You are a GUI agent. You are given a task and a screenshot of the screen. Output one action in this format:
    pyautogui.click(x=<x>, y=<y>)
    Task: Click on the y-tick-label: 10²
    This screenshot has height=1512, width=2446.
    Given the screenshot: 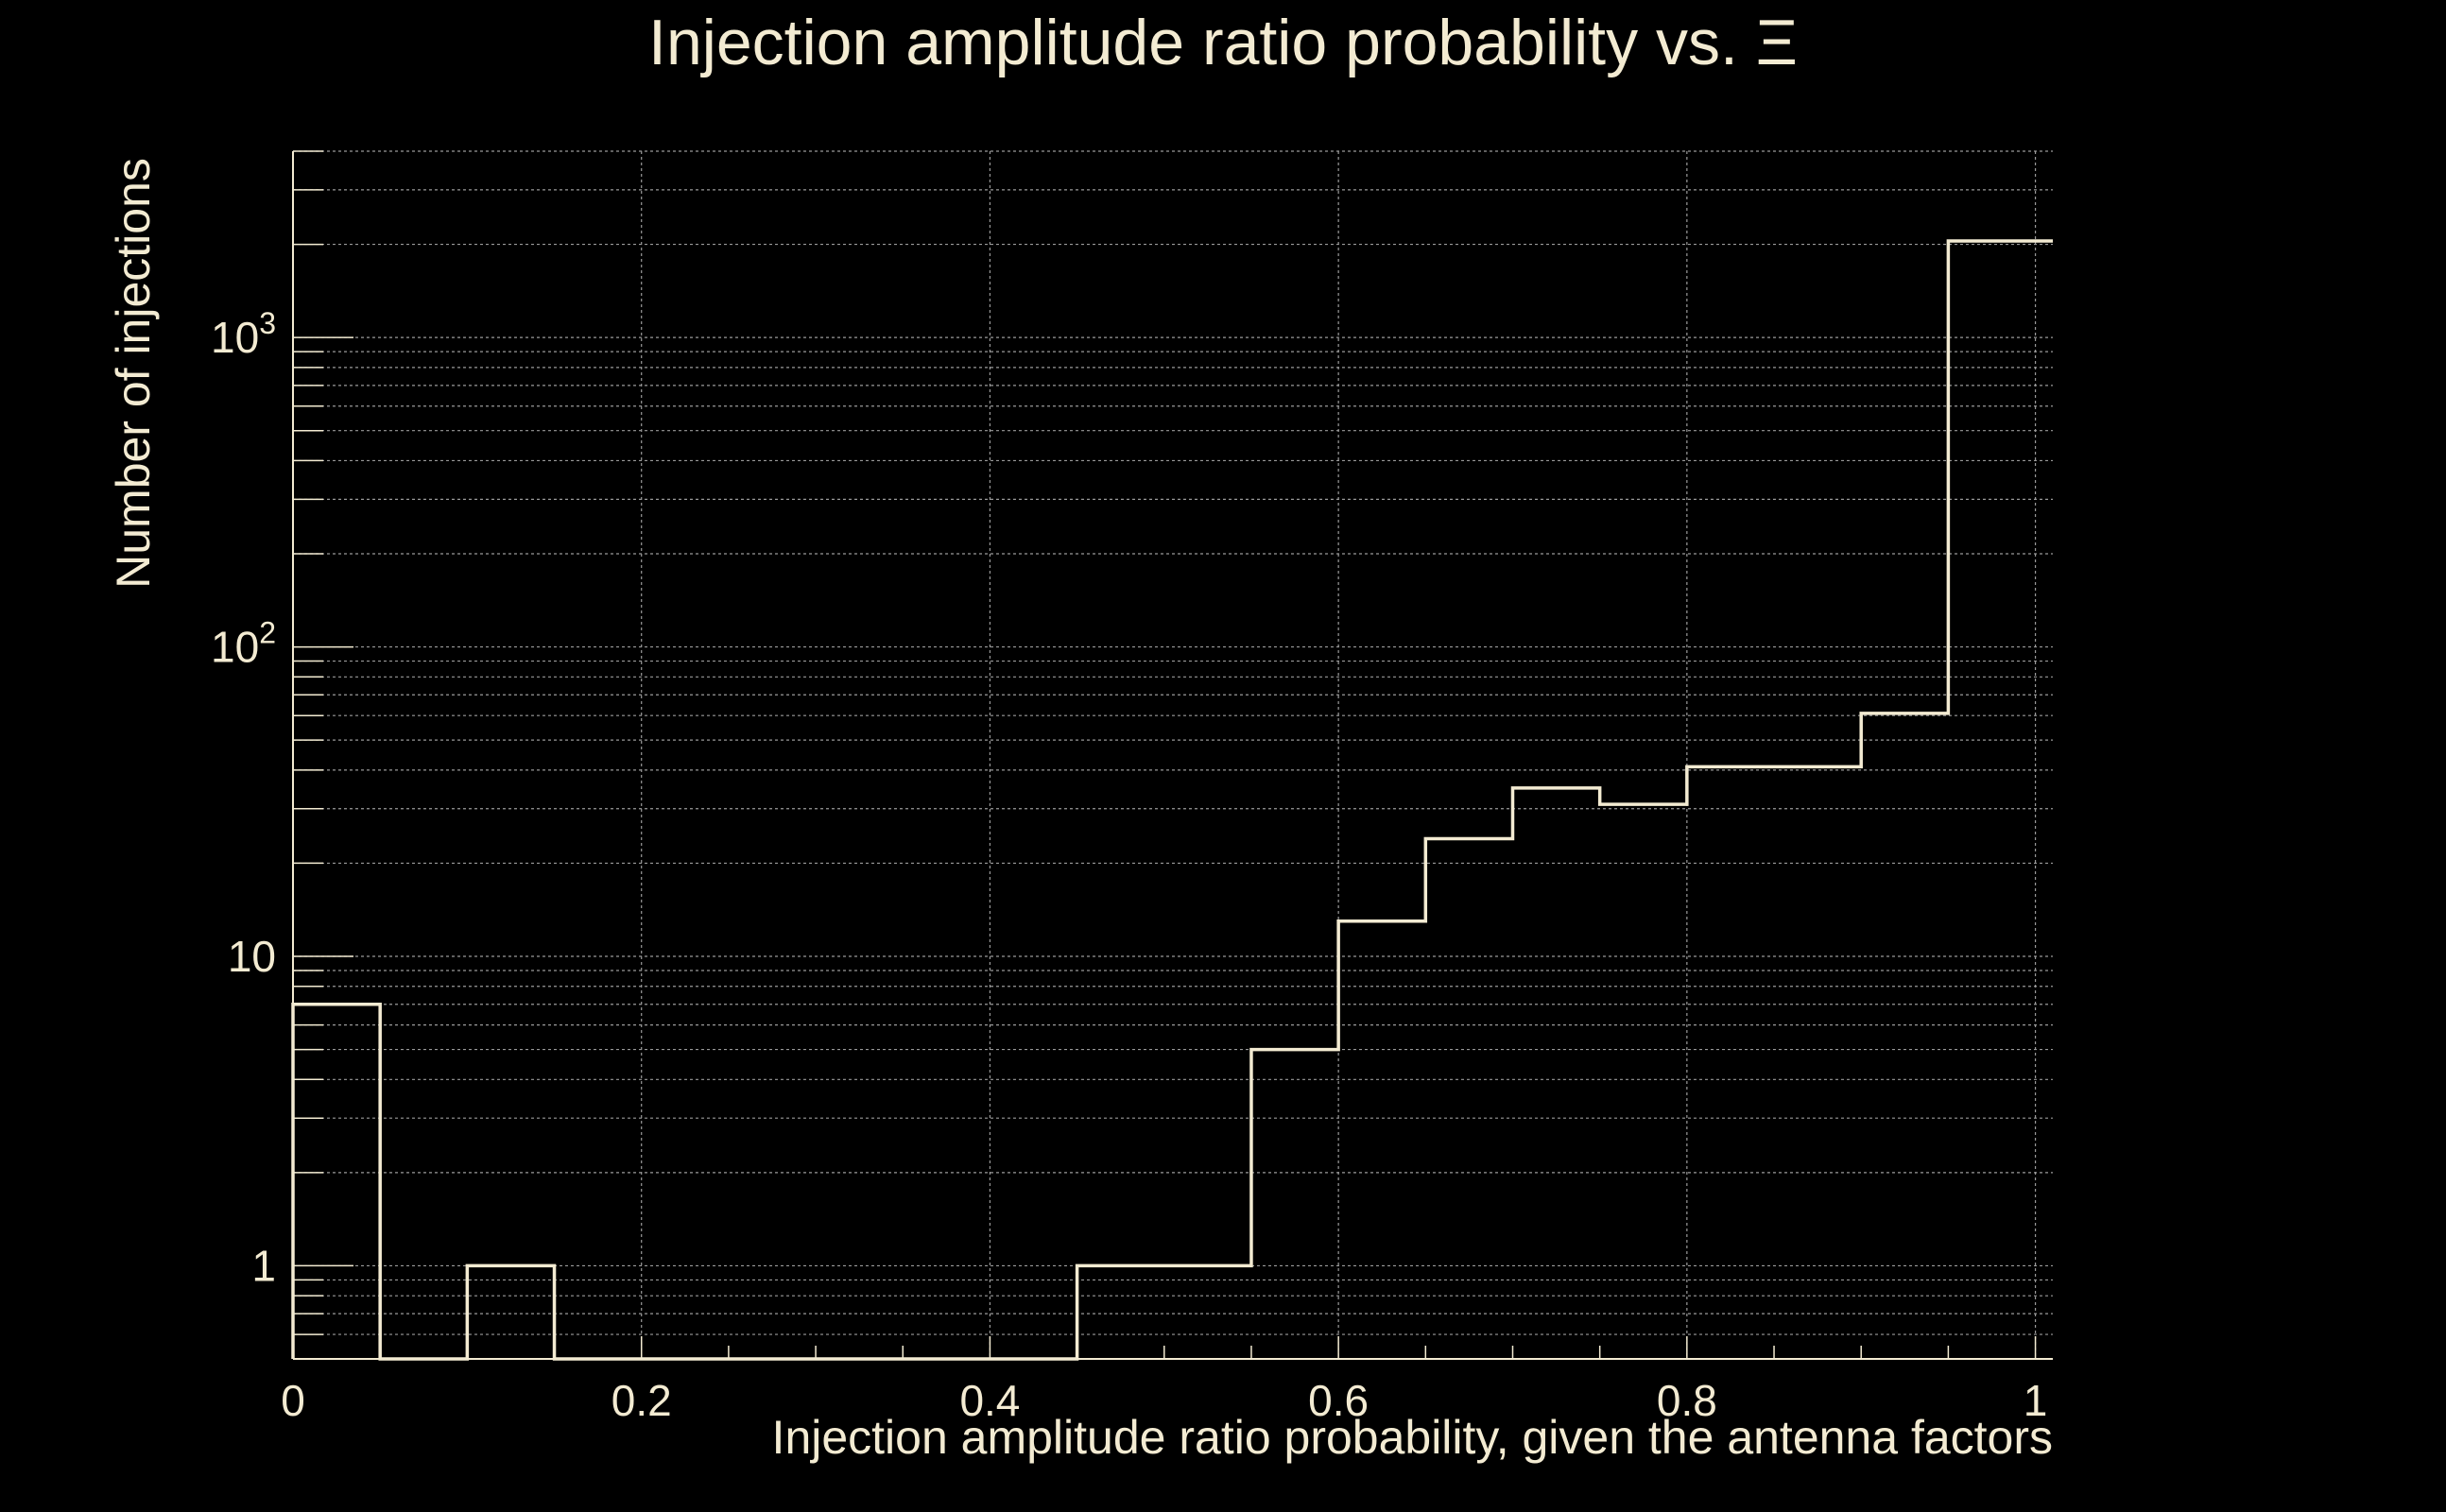 What is the action you would take?
    pyautogui.click(x=243, y=644)
    